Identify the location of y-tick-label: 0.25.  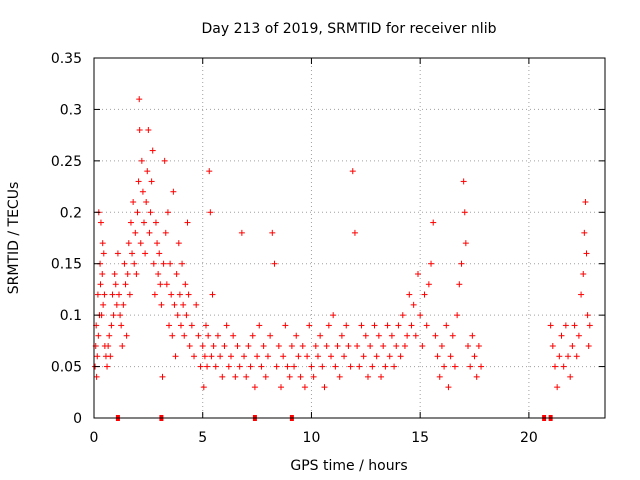
(66, 162).